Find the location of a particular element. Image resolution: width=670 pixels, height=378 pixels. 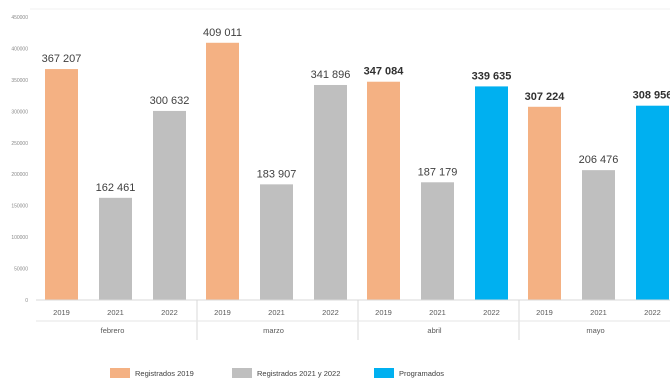

y-tick-label: 150000 is located at coordinates (19, 207).